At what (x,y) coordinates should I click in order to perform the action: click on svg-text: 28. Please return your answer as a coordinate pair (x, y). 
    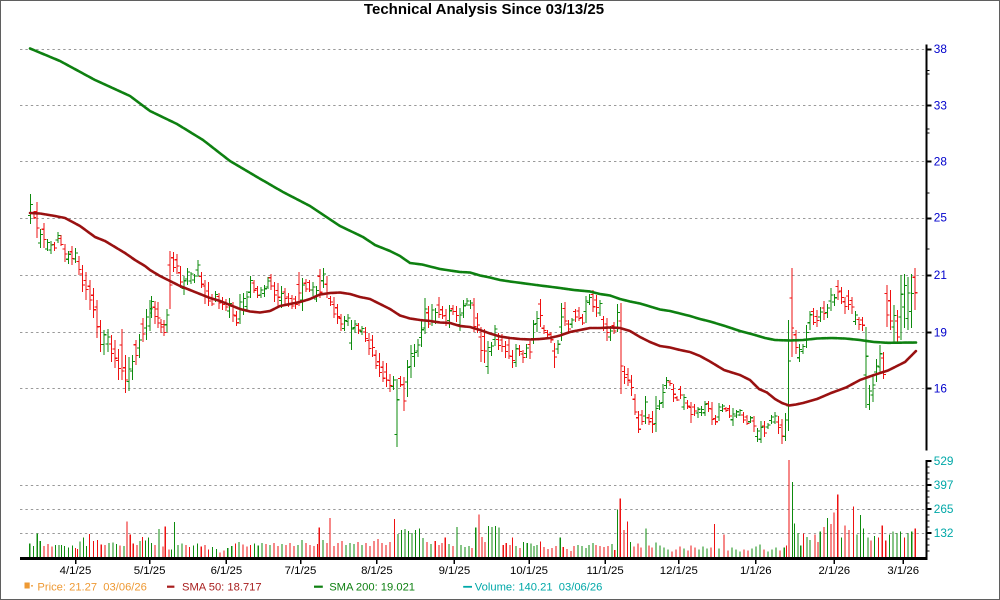
    Looking at the image, I should click on (941, 162).